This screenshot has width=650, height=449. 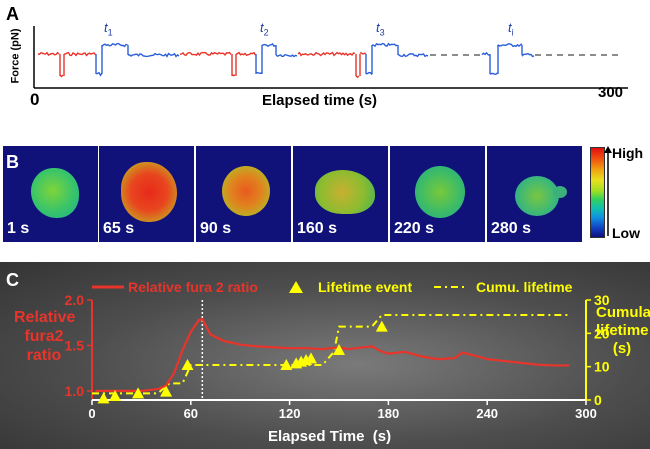 I want to click on left-y-tick-label: 2.0, so click(x=75, y=300).